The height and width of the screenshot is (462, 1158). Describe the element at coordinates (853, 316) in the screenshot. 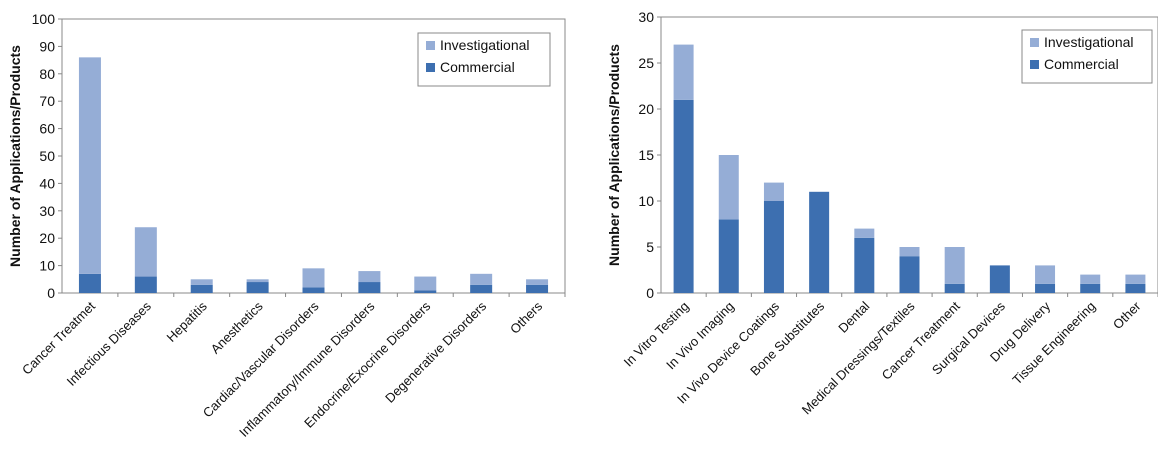

I see `x-tick-label: Dental` at that location.